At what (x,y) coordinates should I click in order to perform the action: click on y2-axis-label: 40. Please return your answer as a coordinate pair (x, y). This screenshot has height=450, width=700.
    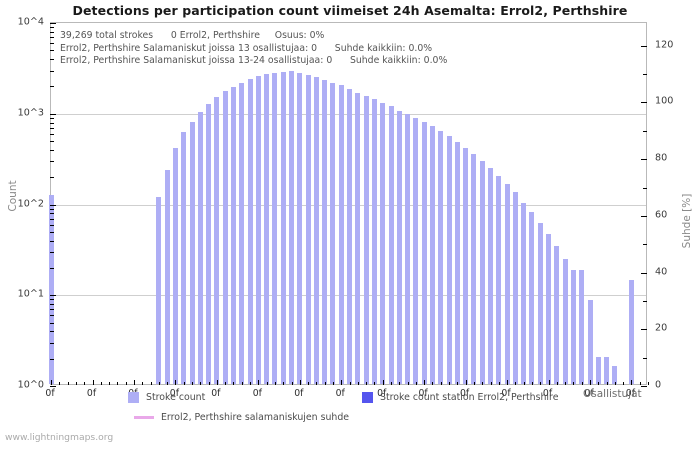
    Looking at the image, I should click on (661, 272).